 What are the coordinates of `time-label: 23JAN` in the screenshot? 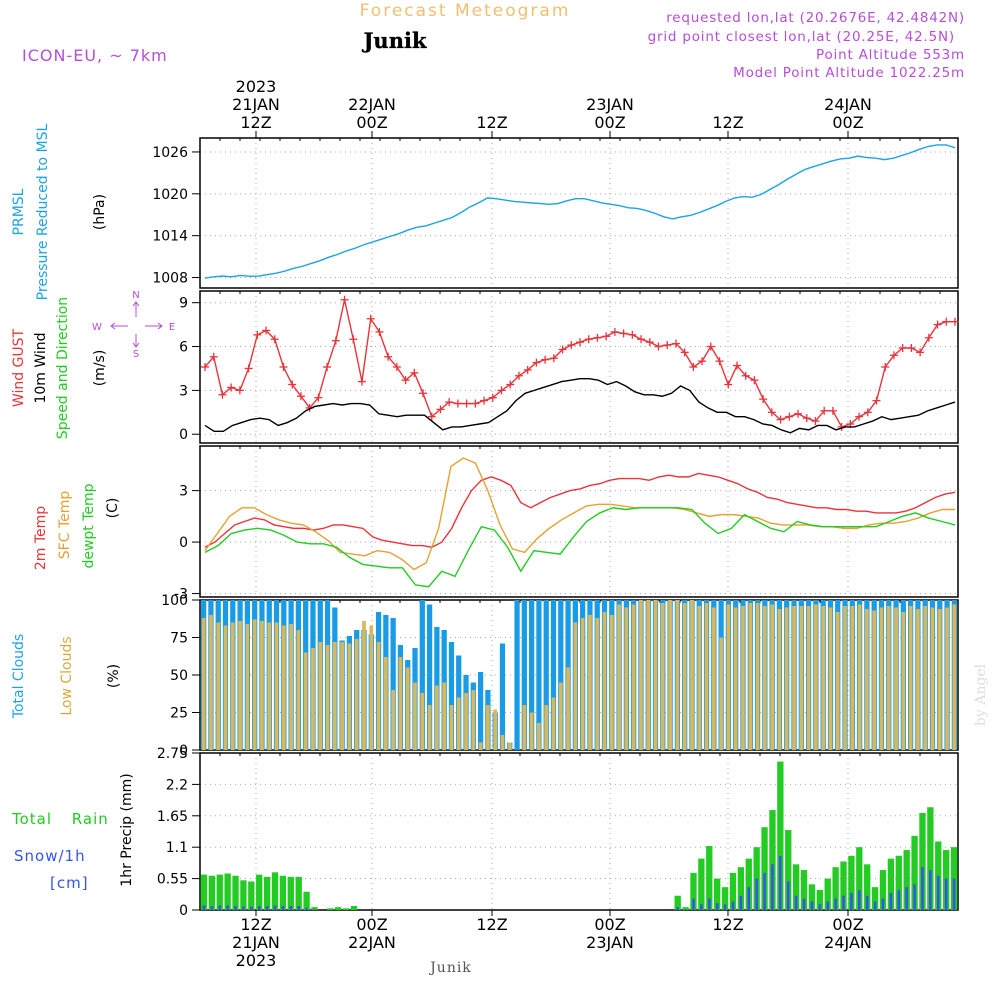 It's located at (610, 942).